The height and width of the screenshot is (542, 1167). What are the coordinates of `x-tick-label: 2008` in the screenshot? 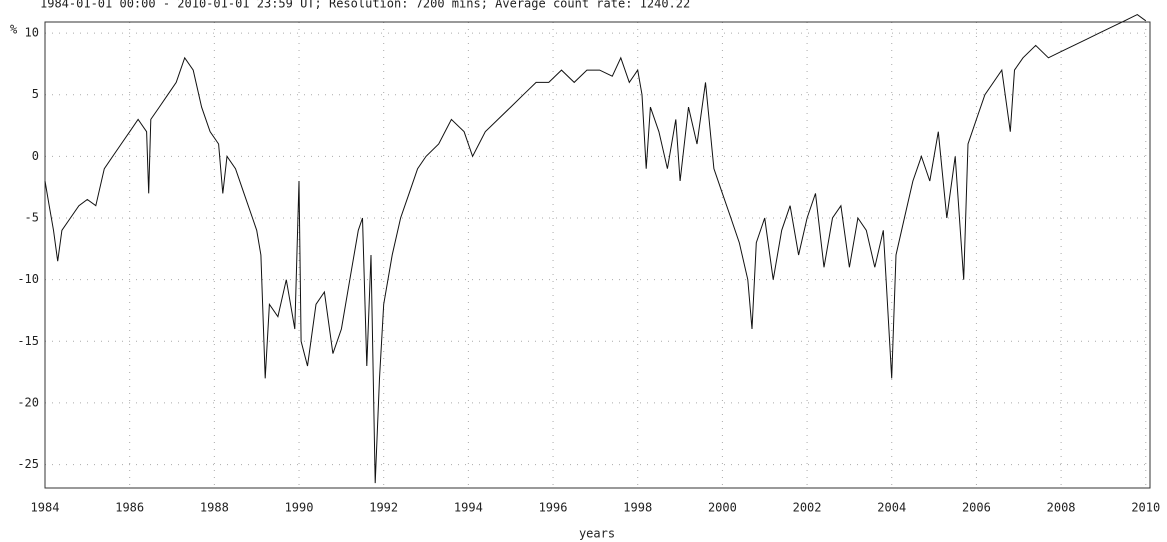 It's located at (1061, 508).